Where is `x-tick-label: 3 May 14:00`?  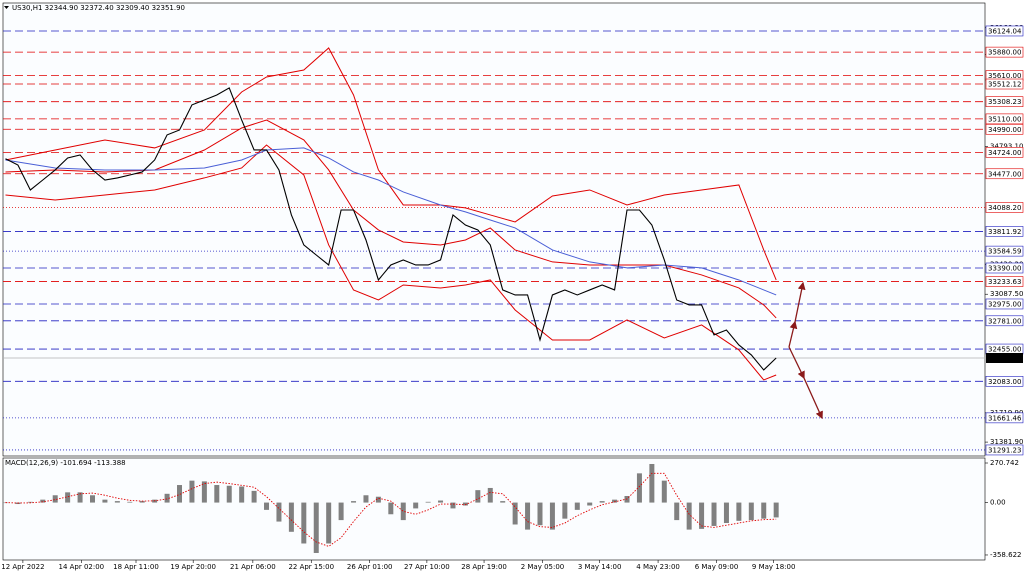
x-tick-label: 3 May 14:00 is located at coordinates (600, 567).